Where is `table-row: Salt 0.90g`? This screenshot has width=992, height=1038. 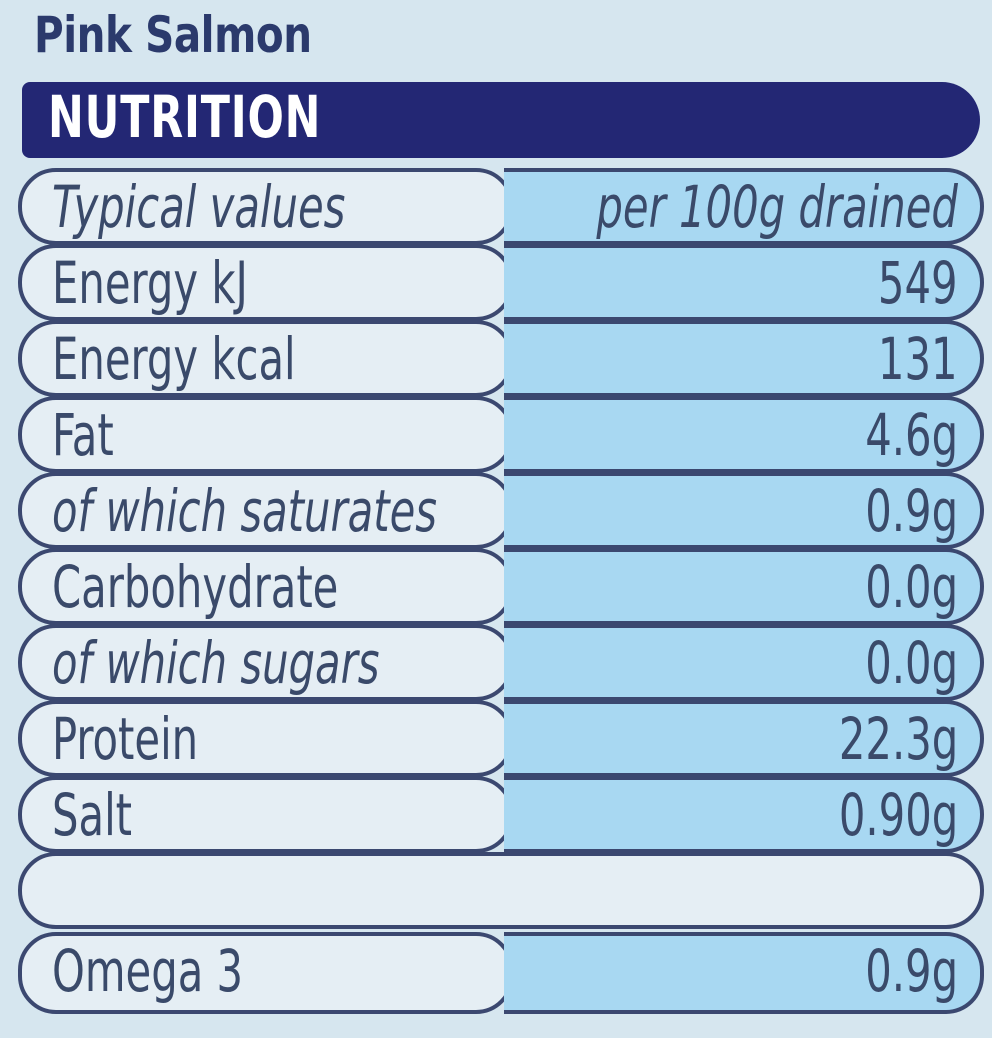 table-row: Salt 0.90g is located at coordinates (501, 814).